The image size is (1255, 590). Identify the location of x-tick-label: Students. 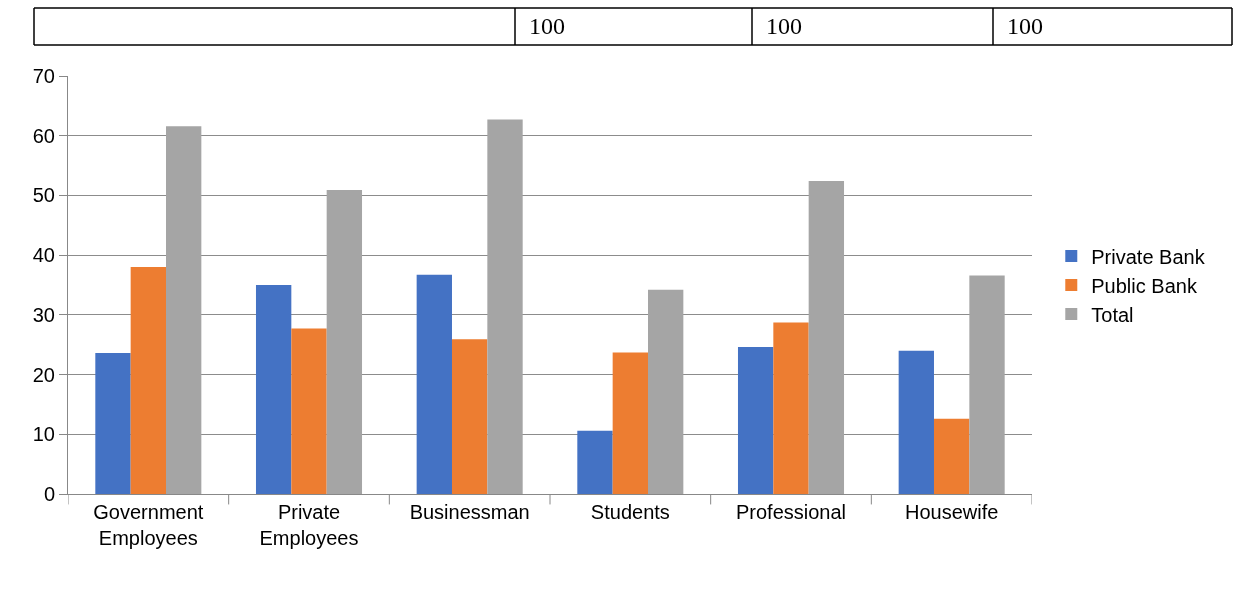
(630, 512).